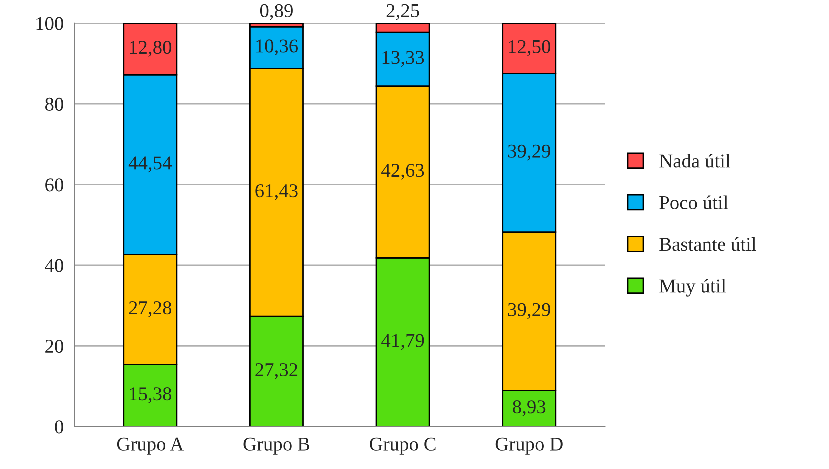 The height and width of the screenshot is (469, 829). What do you see at coordinates (151, 49) in the screenshot?
I see `data-label: 12,80` at bounding box center [151, 49].